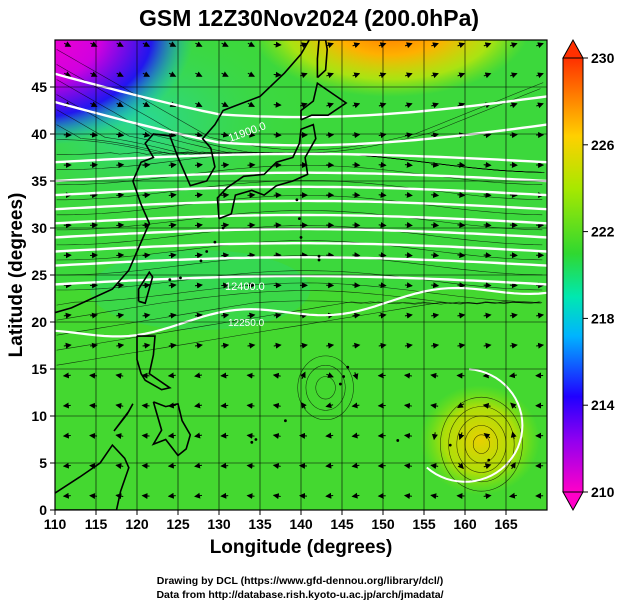 The height and width of the screenshot is (605, 619). I want to click on y-tick-label: 10, so click(39, 416).